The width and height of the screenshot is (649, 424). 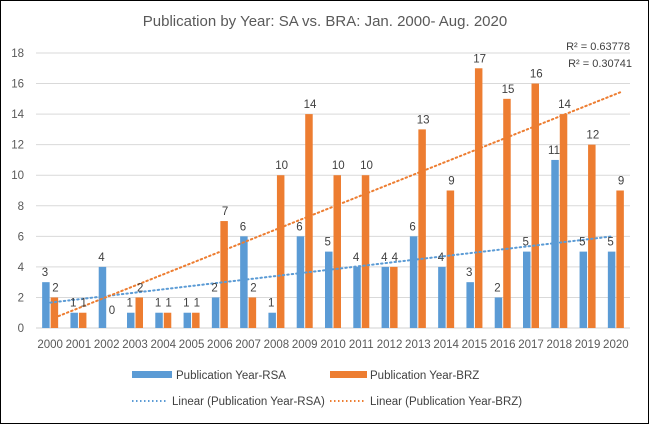 I want to click on x-tick-label: 2018, so click(x=559, y=345).